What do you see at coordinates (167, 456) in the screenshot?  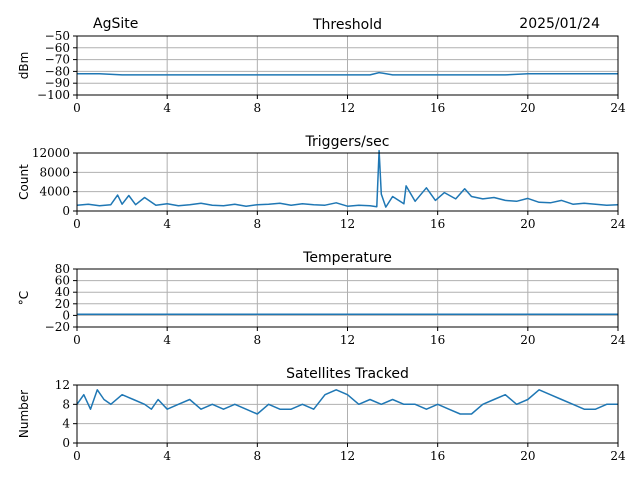 I see `satellites-xtick-label: 4` at bounding box center [167, 456].